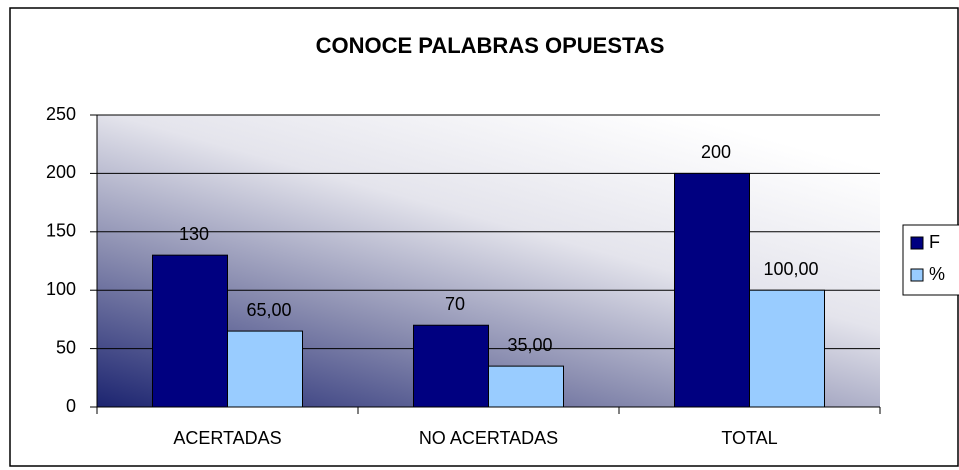 This screenshot has height=470, width=959. Describe the element at coordinates (716, 152) in the screenshot. I see `data-label: 200` at that location.